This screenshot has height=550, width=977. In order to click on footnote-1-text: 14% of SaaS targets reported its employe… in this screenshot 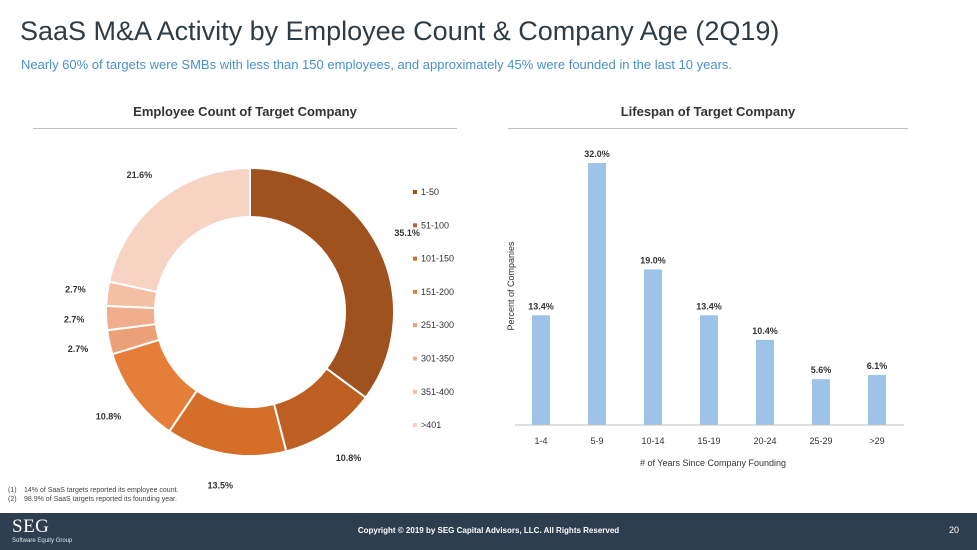, I will do `click(101, 490)`.